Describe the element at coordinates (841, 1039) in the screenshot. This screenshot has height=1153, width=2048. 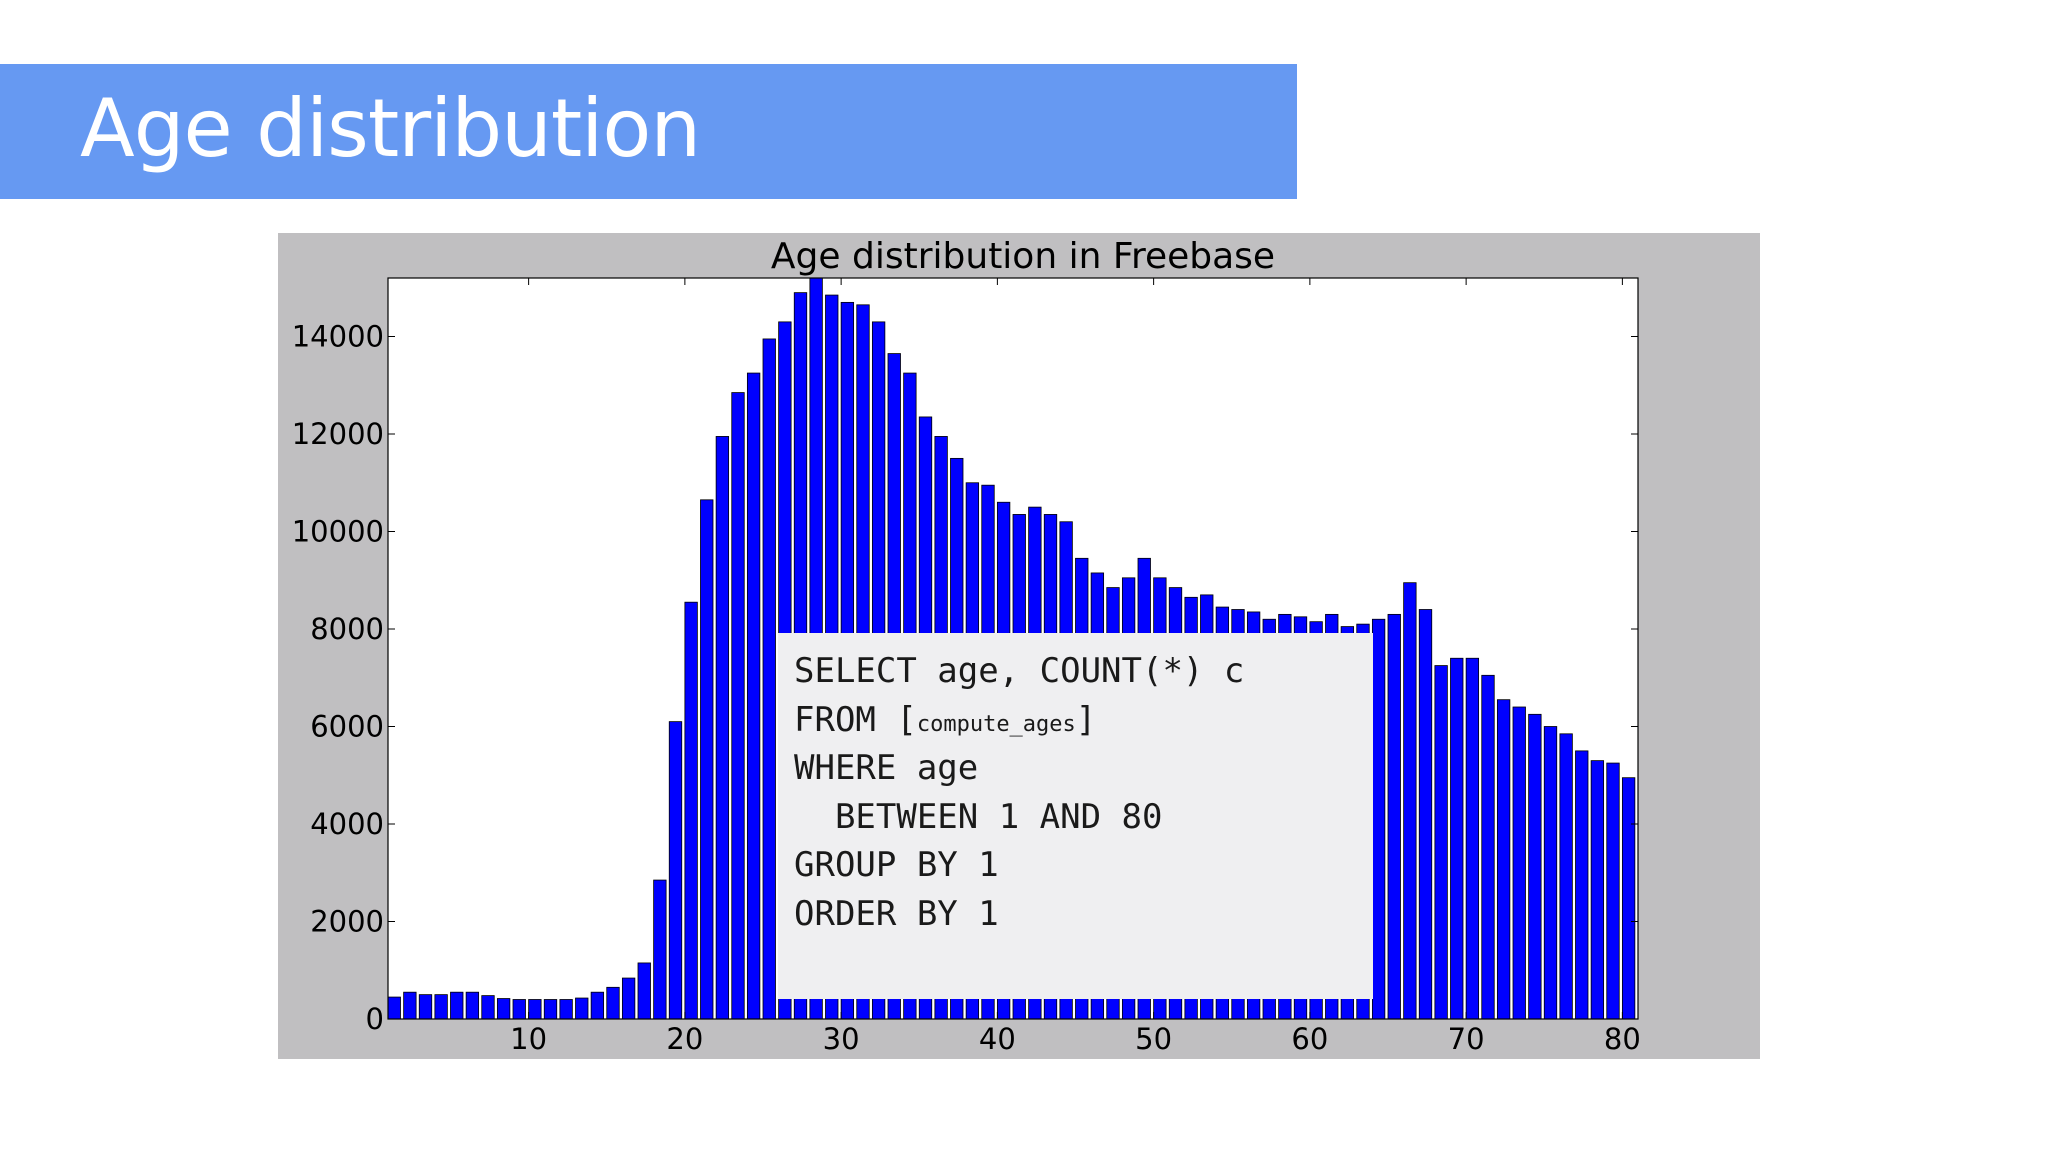
I see `x-tick-label: 30` at that location.